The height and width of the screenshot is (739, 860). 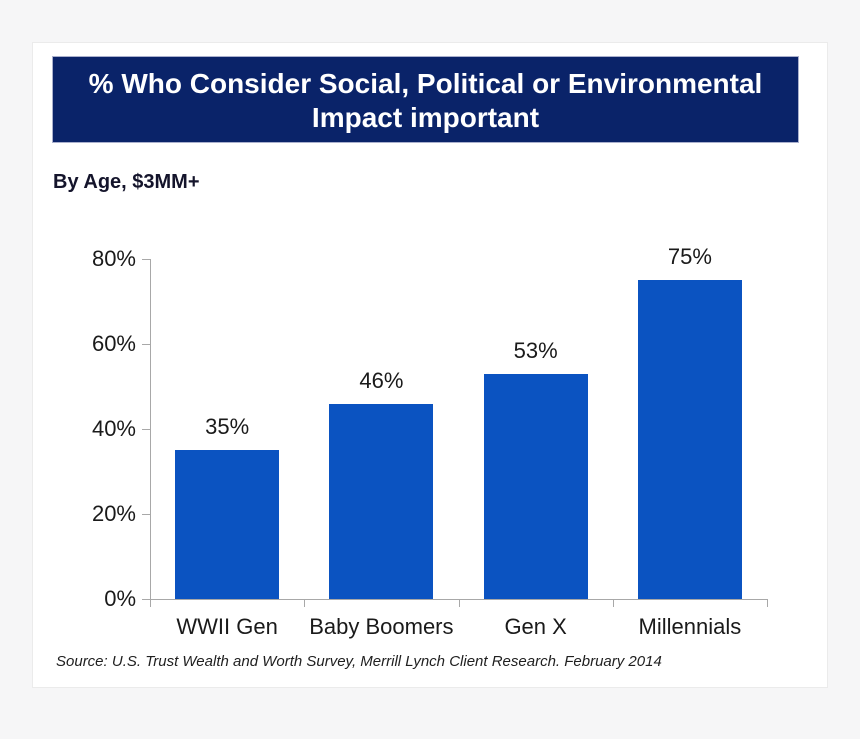 I want to click on x-axis-category-label: Gen X, so click(x=535, y=626).